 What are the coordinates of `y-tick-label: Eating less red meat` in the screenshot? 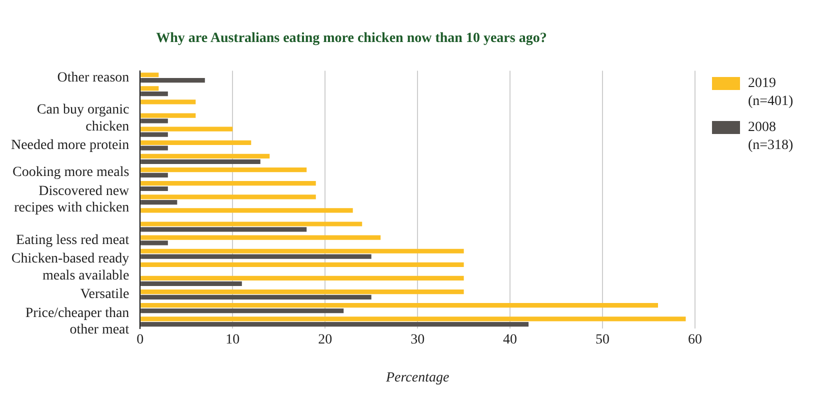 It's located at (73, 240).